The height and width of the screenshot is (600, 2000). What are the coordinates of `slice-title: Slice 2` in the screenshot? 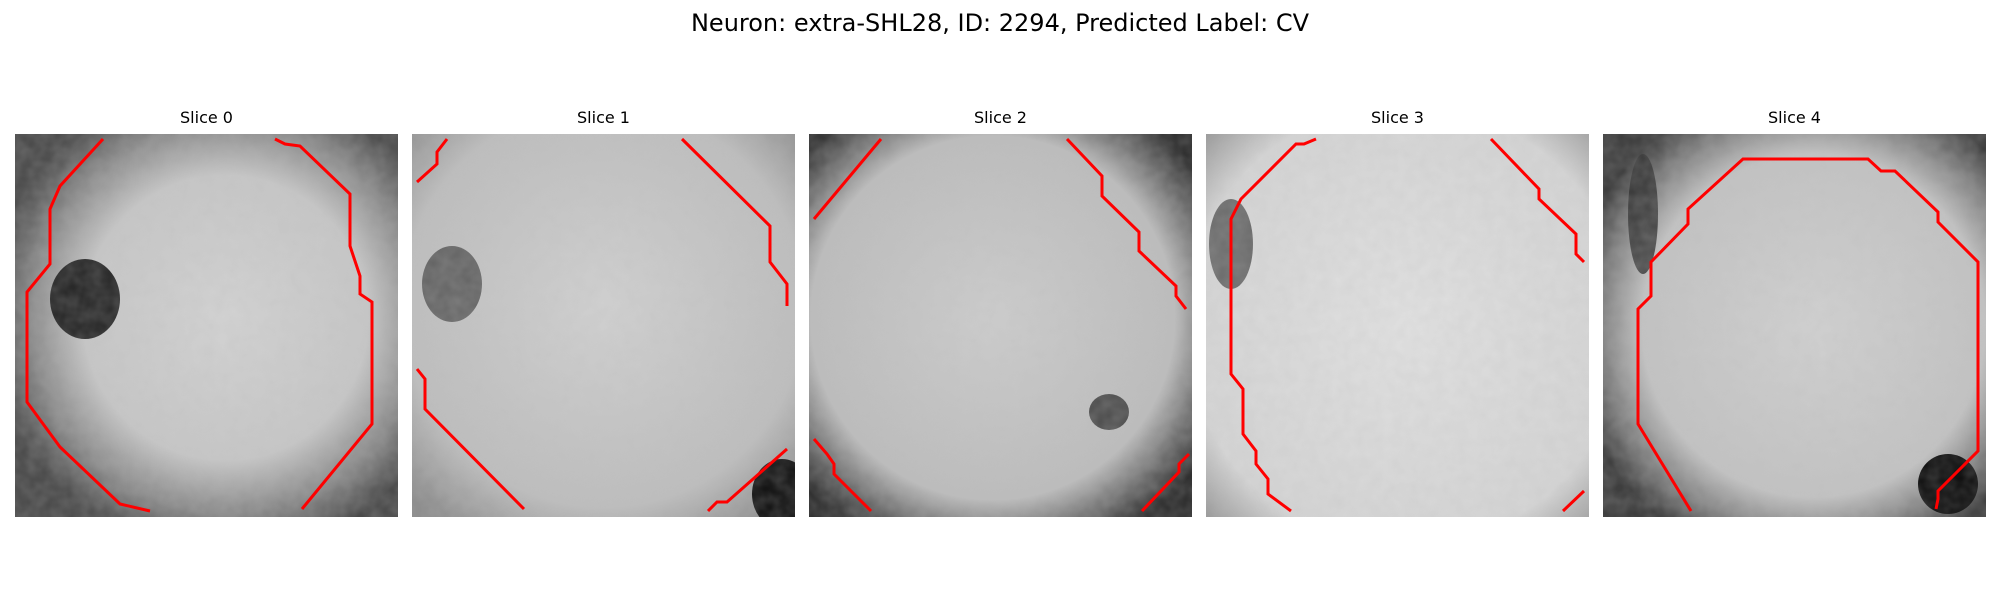 It's located at (1000, 117).